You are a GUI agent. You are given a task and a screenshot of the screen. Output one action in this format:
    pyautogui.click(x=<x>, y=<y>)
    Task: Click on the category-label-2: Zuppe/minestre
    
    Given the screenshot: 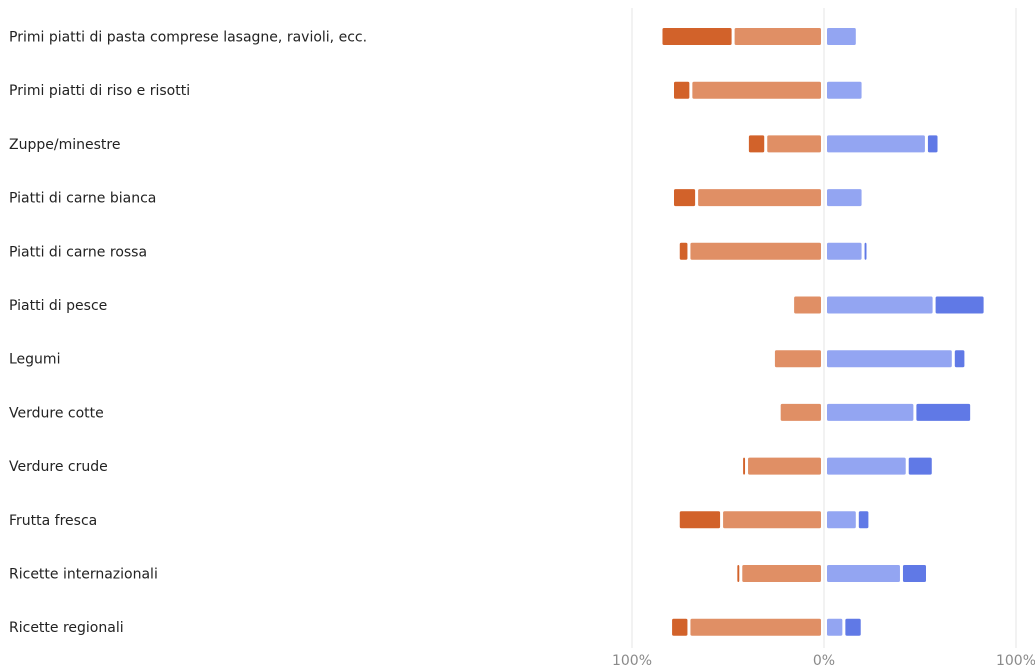 What is the action you would take?
    pyautogui.click(x=64, y=145)
    